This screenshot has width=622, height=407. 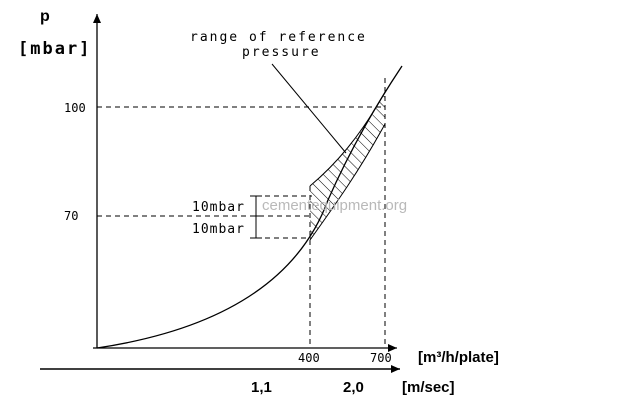 What do you see at coordinates (458, 357) in the screenshot?
I see `x-axis-unit: [m³/h/plate]` at bounding box center [458, 357].